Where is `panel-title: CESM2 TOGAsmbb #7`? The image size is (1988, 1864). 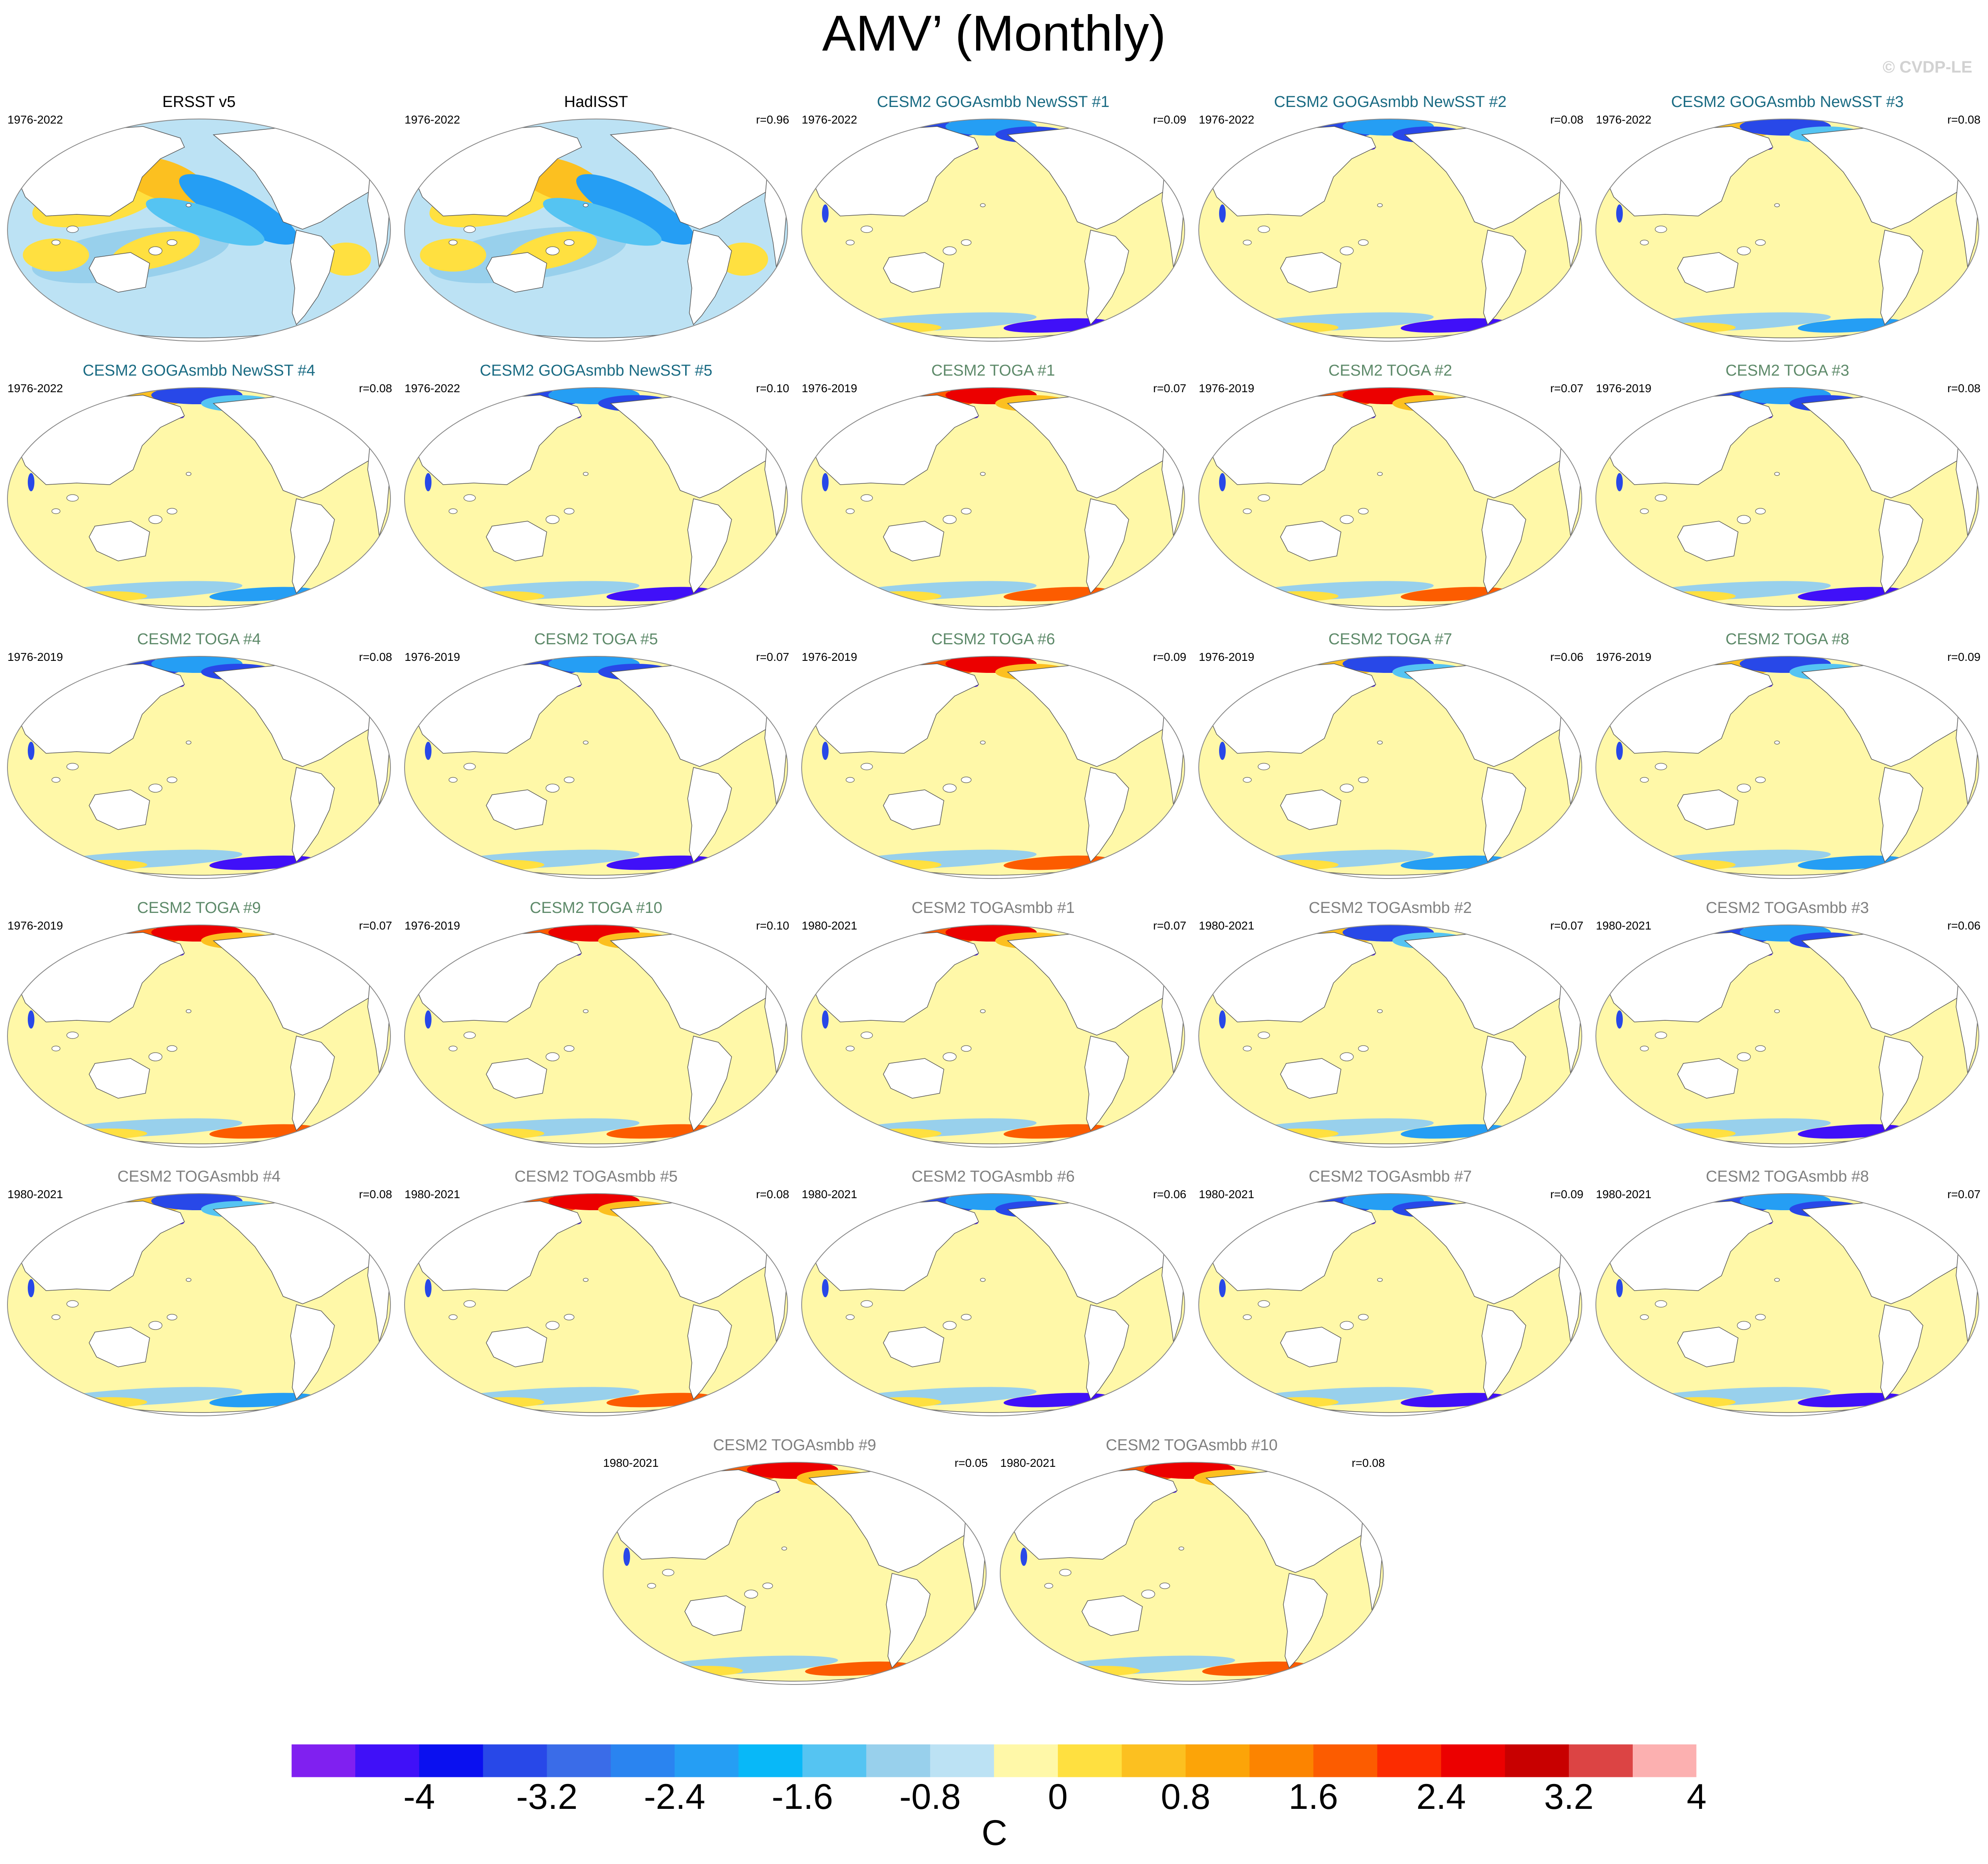 panel-title: CESM2 TOGAsmbb #7 is located at coordinates (1390, 1176).